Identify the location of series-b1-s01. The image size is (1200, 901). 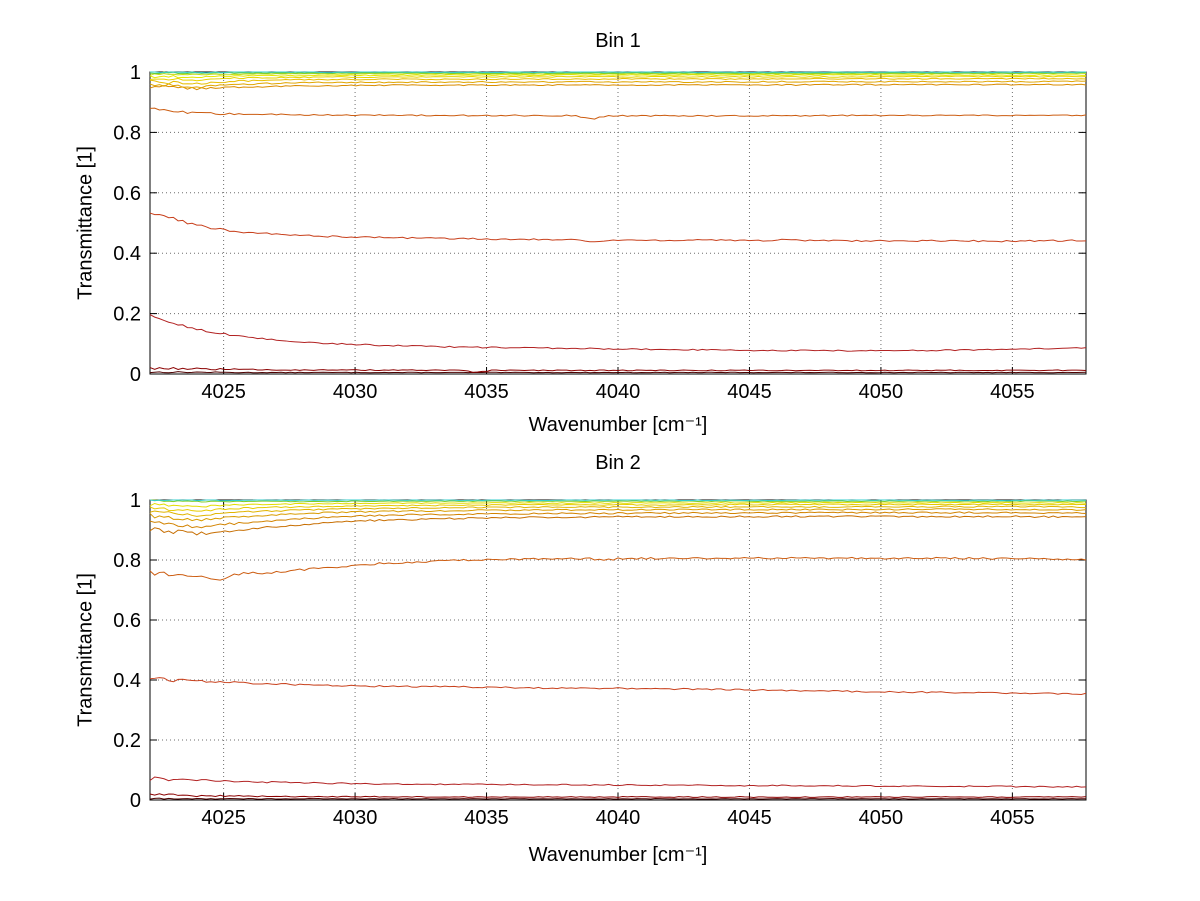
(618, 372).